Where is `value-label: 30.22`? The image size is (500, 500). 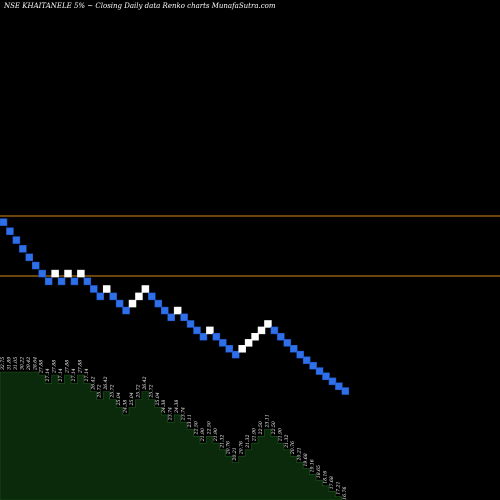 value-label: 30.22 is located at coordinates (22, 363).